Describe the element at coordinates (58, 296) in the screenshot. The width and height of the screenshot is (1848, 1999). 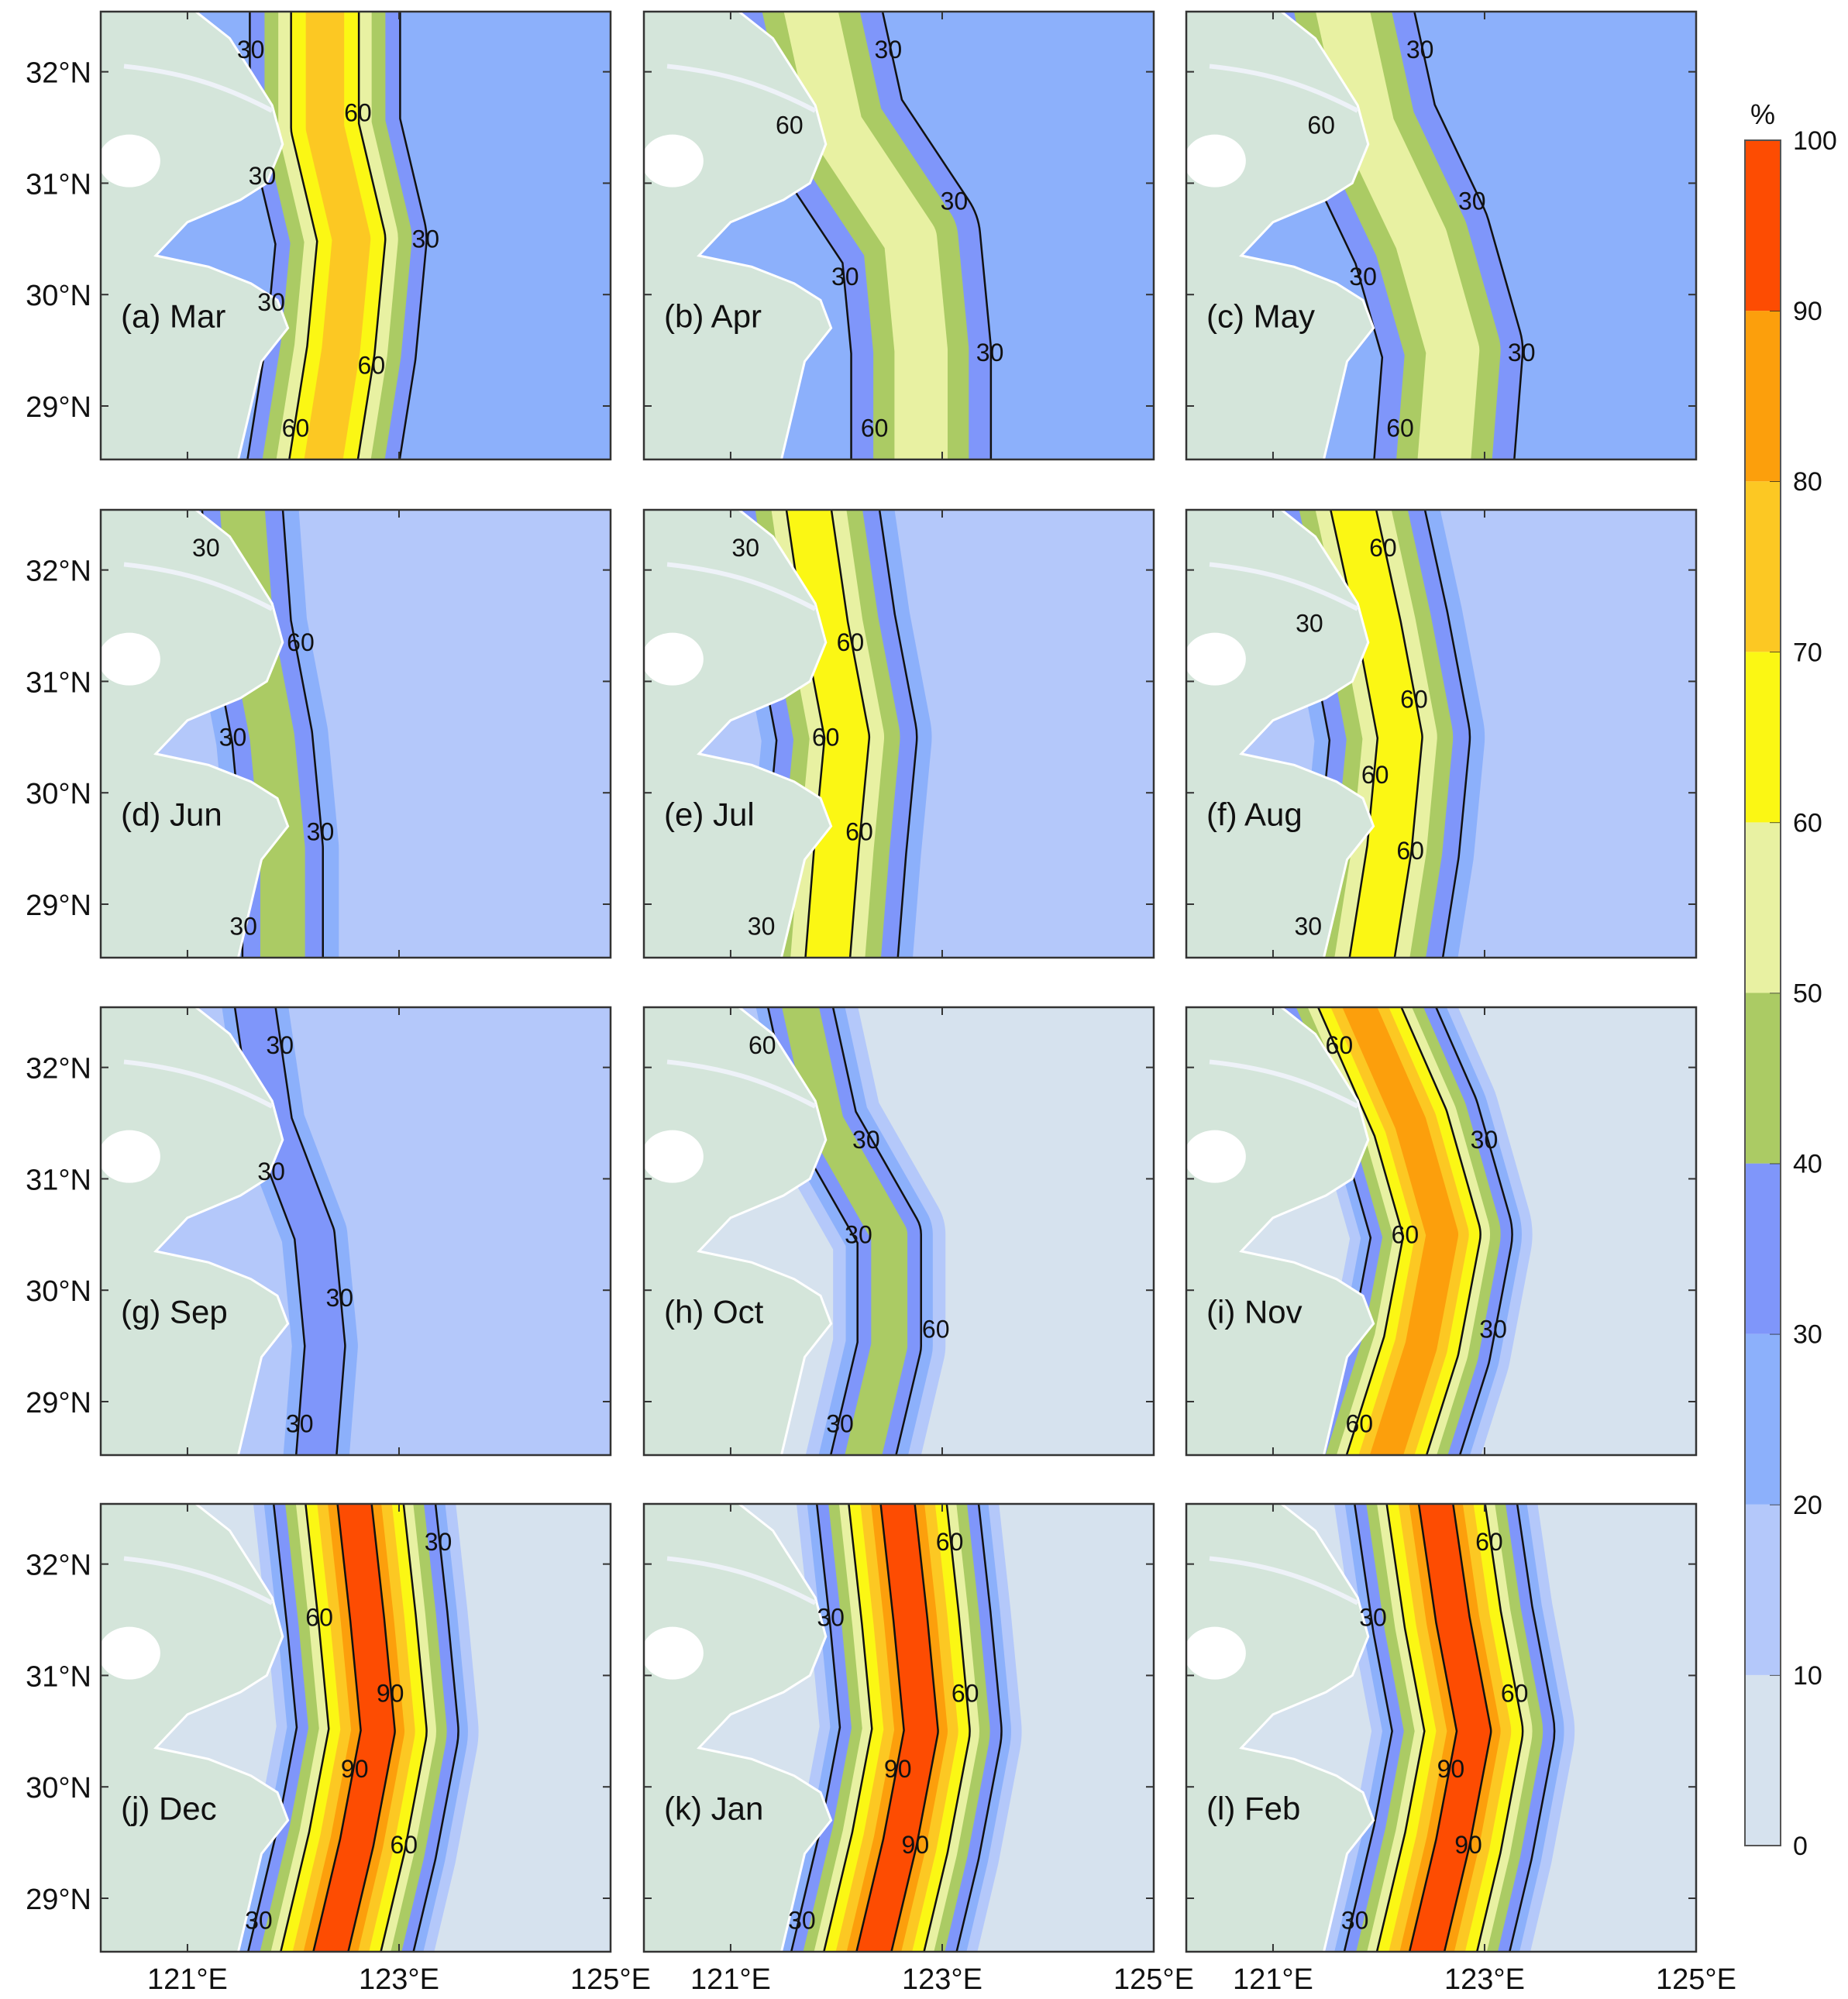
I see `lat-tick-label: 30°N` at that location.